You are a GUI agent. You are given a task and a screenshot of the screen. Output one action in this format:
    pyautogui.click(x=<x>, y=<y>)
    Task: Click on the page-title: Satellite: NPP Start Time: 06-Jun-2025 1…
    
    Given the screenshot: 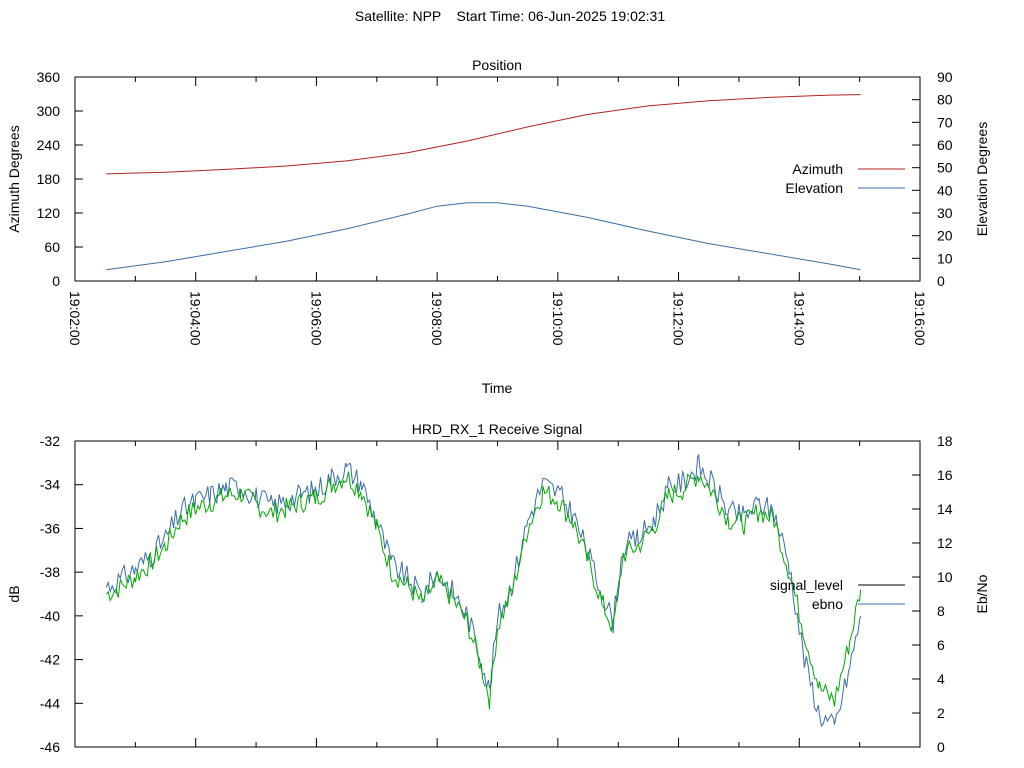 What is the action you would take?
    pyautogui.click(x=510, y=16)
    